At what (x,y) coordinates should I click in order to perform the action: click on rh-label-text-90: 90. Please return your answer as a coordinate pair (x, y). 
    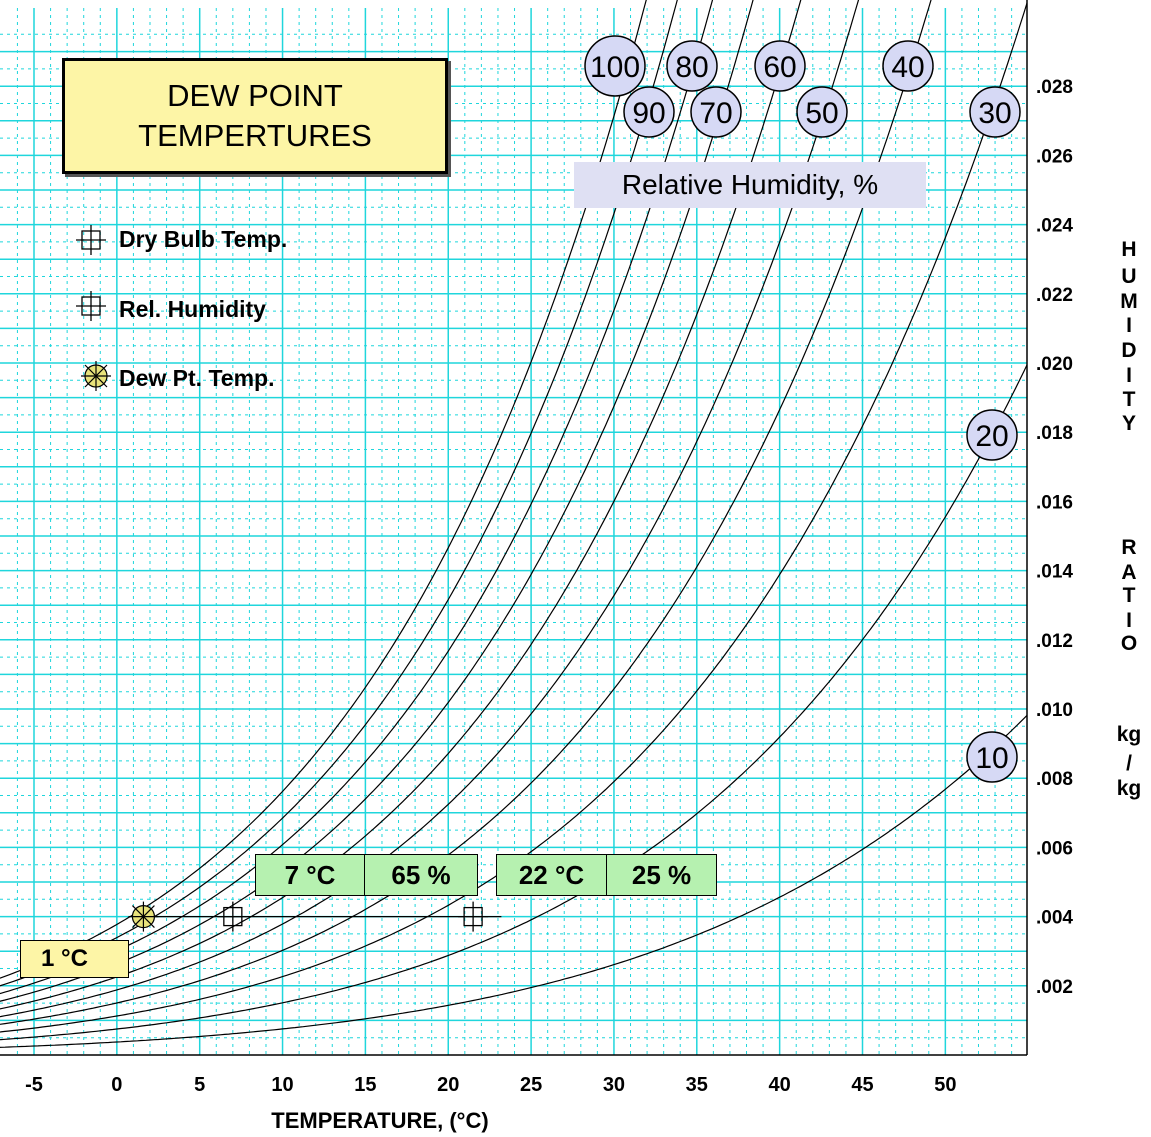
    Looking at the image, I should click on (648, 113).